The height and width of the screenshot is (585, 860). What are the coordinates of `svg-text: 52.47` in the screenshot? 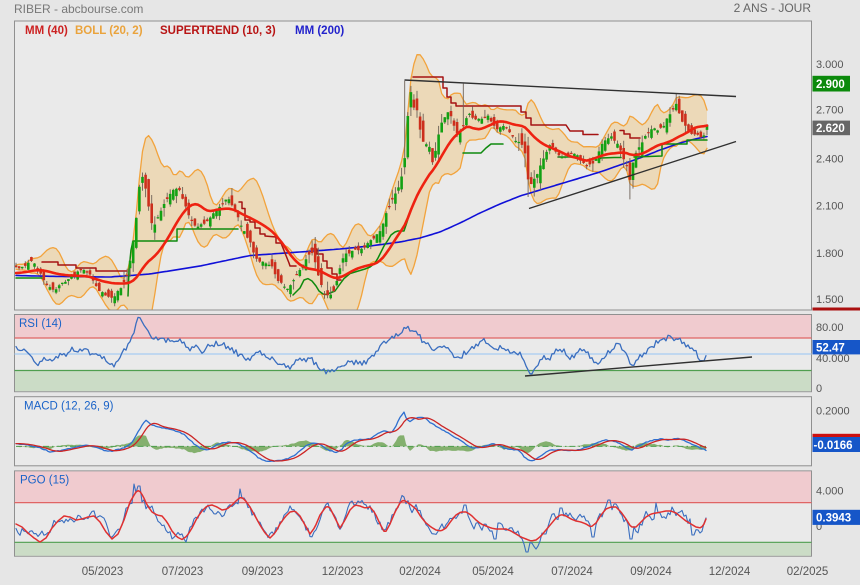 It's located at (830, 349).